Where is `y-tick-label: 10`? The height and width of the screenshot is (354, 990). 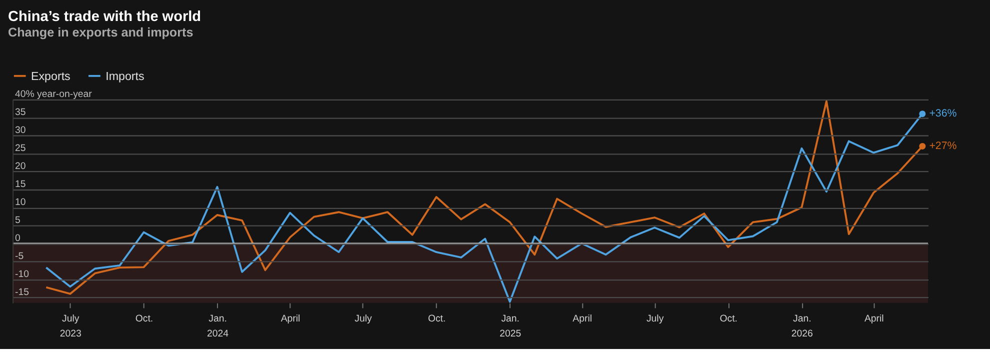
y-tick-label: 10 is located at coordinates (20, 202).